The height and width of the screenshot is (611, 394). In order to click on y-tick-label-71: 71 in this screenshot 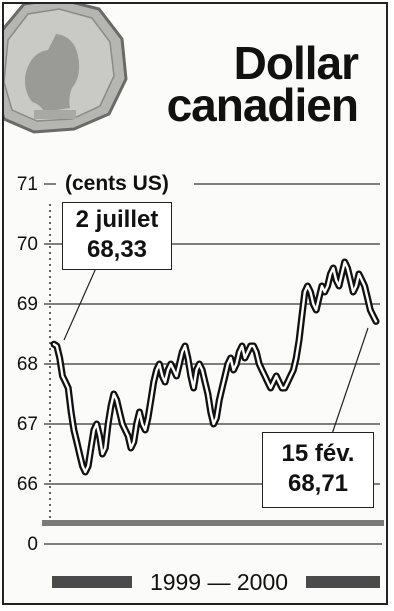, I will do `click(27, 184)`.